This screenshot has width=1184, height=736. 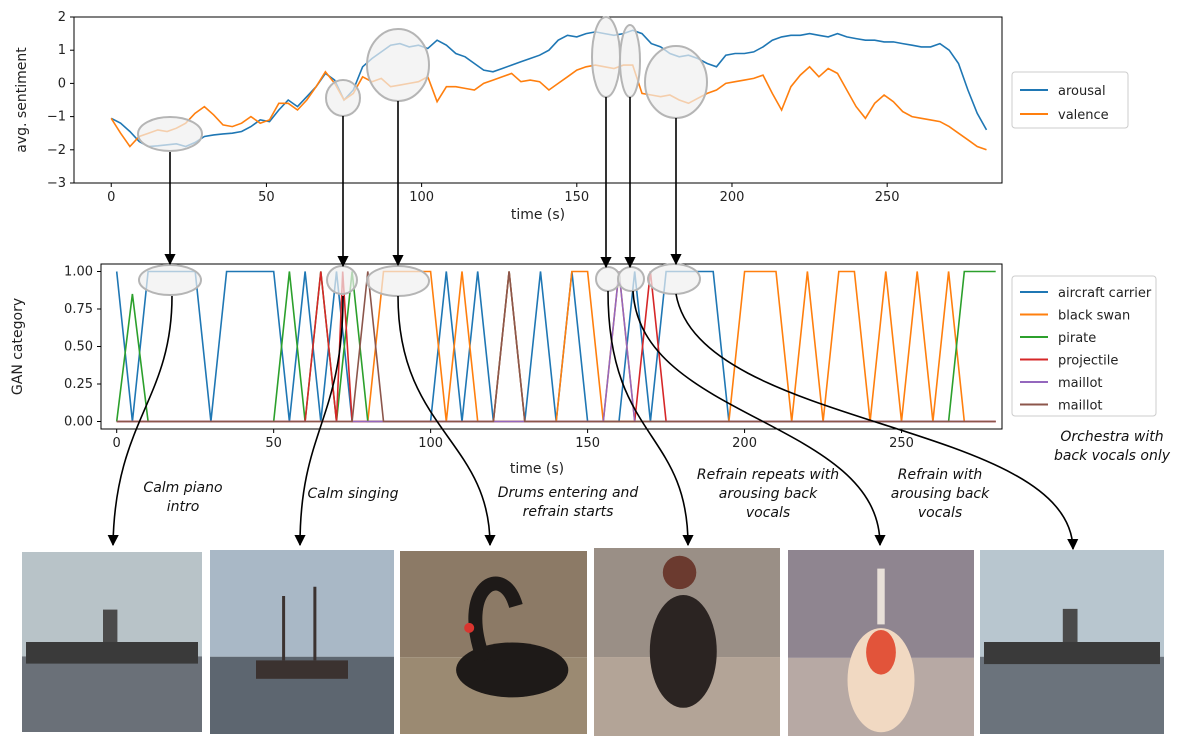 I want to click on annotation-2: Calm singing, so click(x=353, y=494).